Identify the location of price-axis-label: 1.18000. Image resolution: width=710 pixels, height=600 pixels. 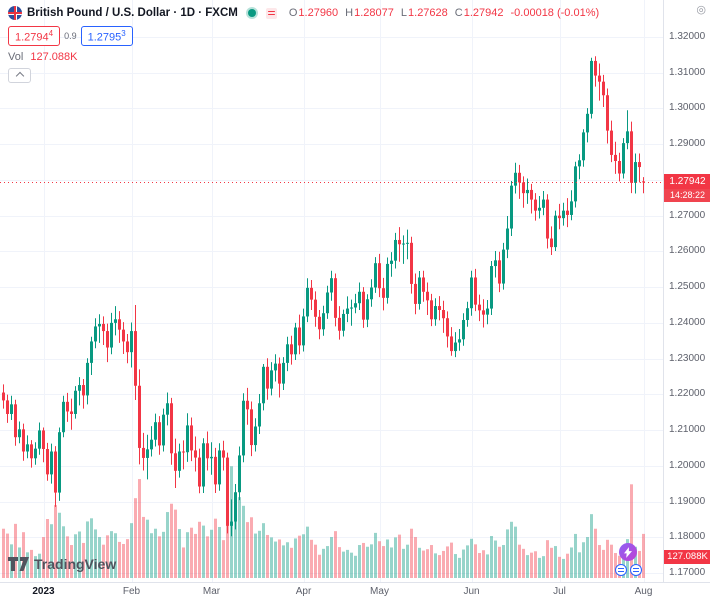
(687, 537).